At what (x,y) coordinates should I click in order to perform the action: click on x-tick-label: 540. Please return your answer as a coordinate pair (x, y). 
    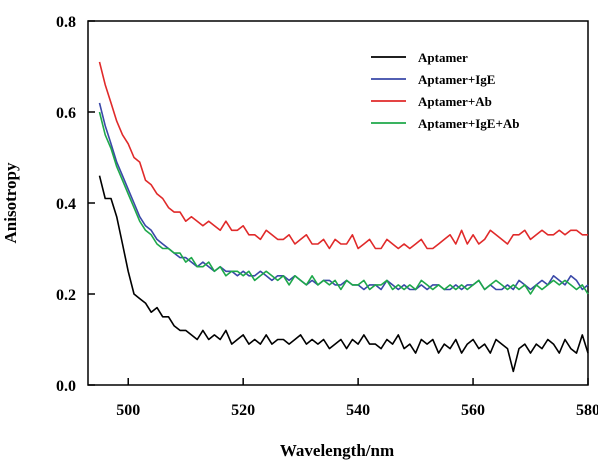
    Looking at the image, I should click on (358, 410).